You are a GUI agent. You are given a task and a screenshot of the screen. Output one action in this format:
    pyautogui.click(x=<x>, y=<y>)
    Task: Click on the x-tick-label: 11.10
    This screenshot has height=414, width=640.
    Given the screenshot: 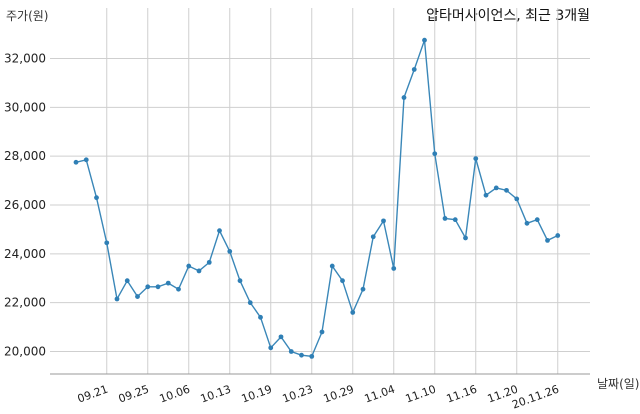 What is the action you would take?
    pyautogui.click(x=421, y=394)
    